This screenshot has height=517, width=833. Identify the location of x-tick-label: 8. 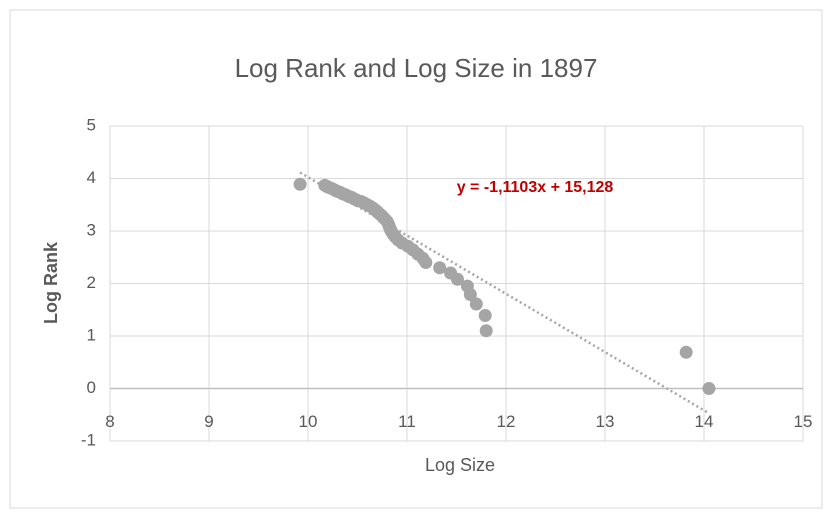
(109, 421).